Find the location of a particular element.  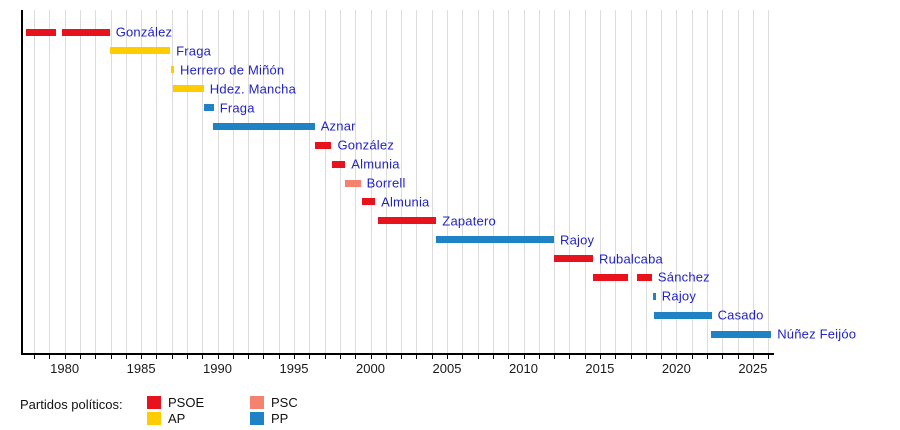

legend-column: PSC PP is located at coordinates (274, 412).